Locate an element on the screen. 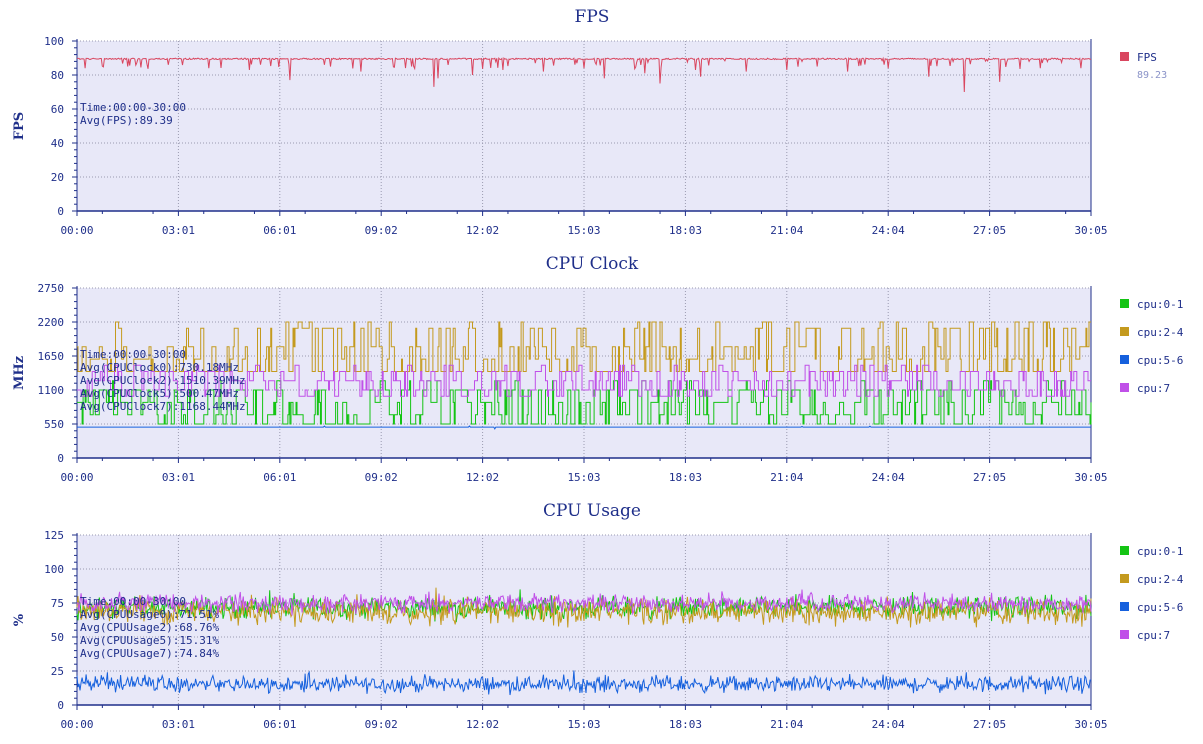 The width and height of the screenshot is (1203, 744). y-axis-title: MHz is located at coordinates (19, 373).